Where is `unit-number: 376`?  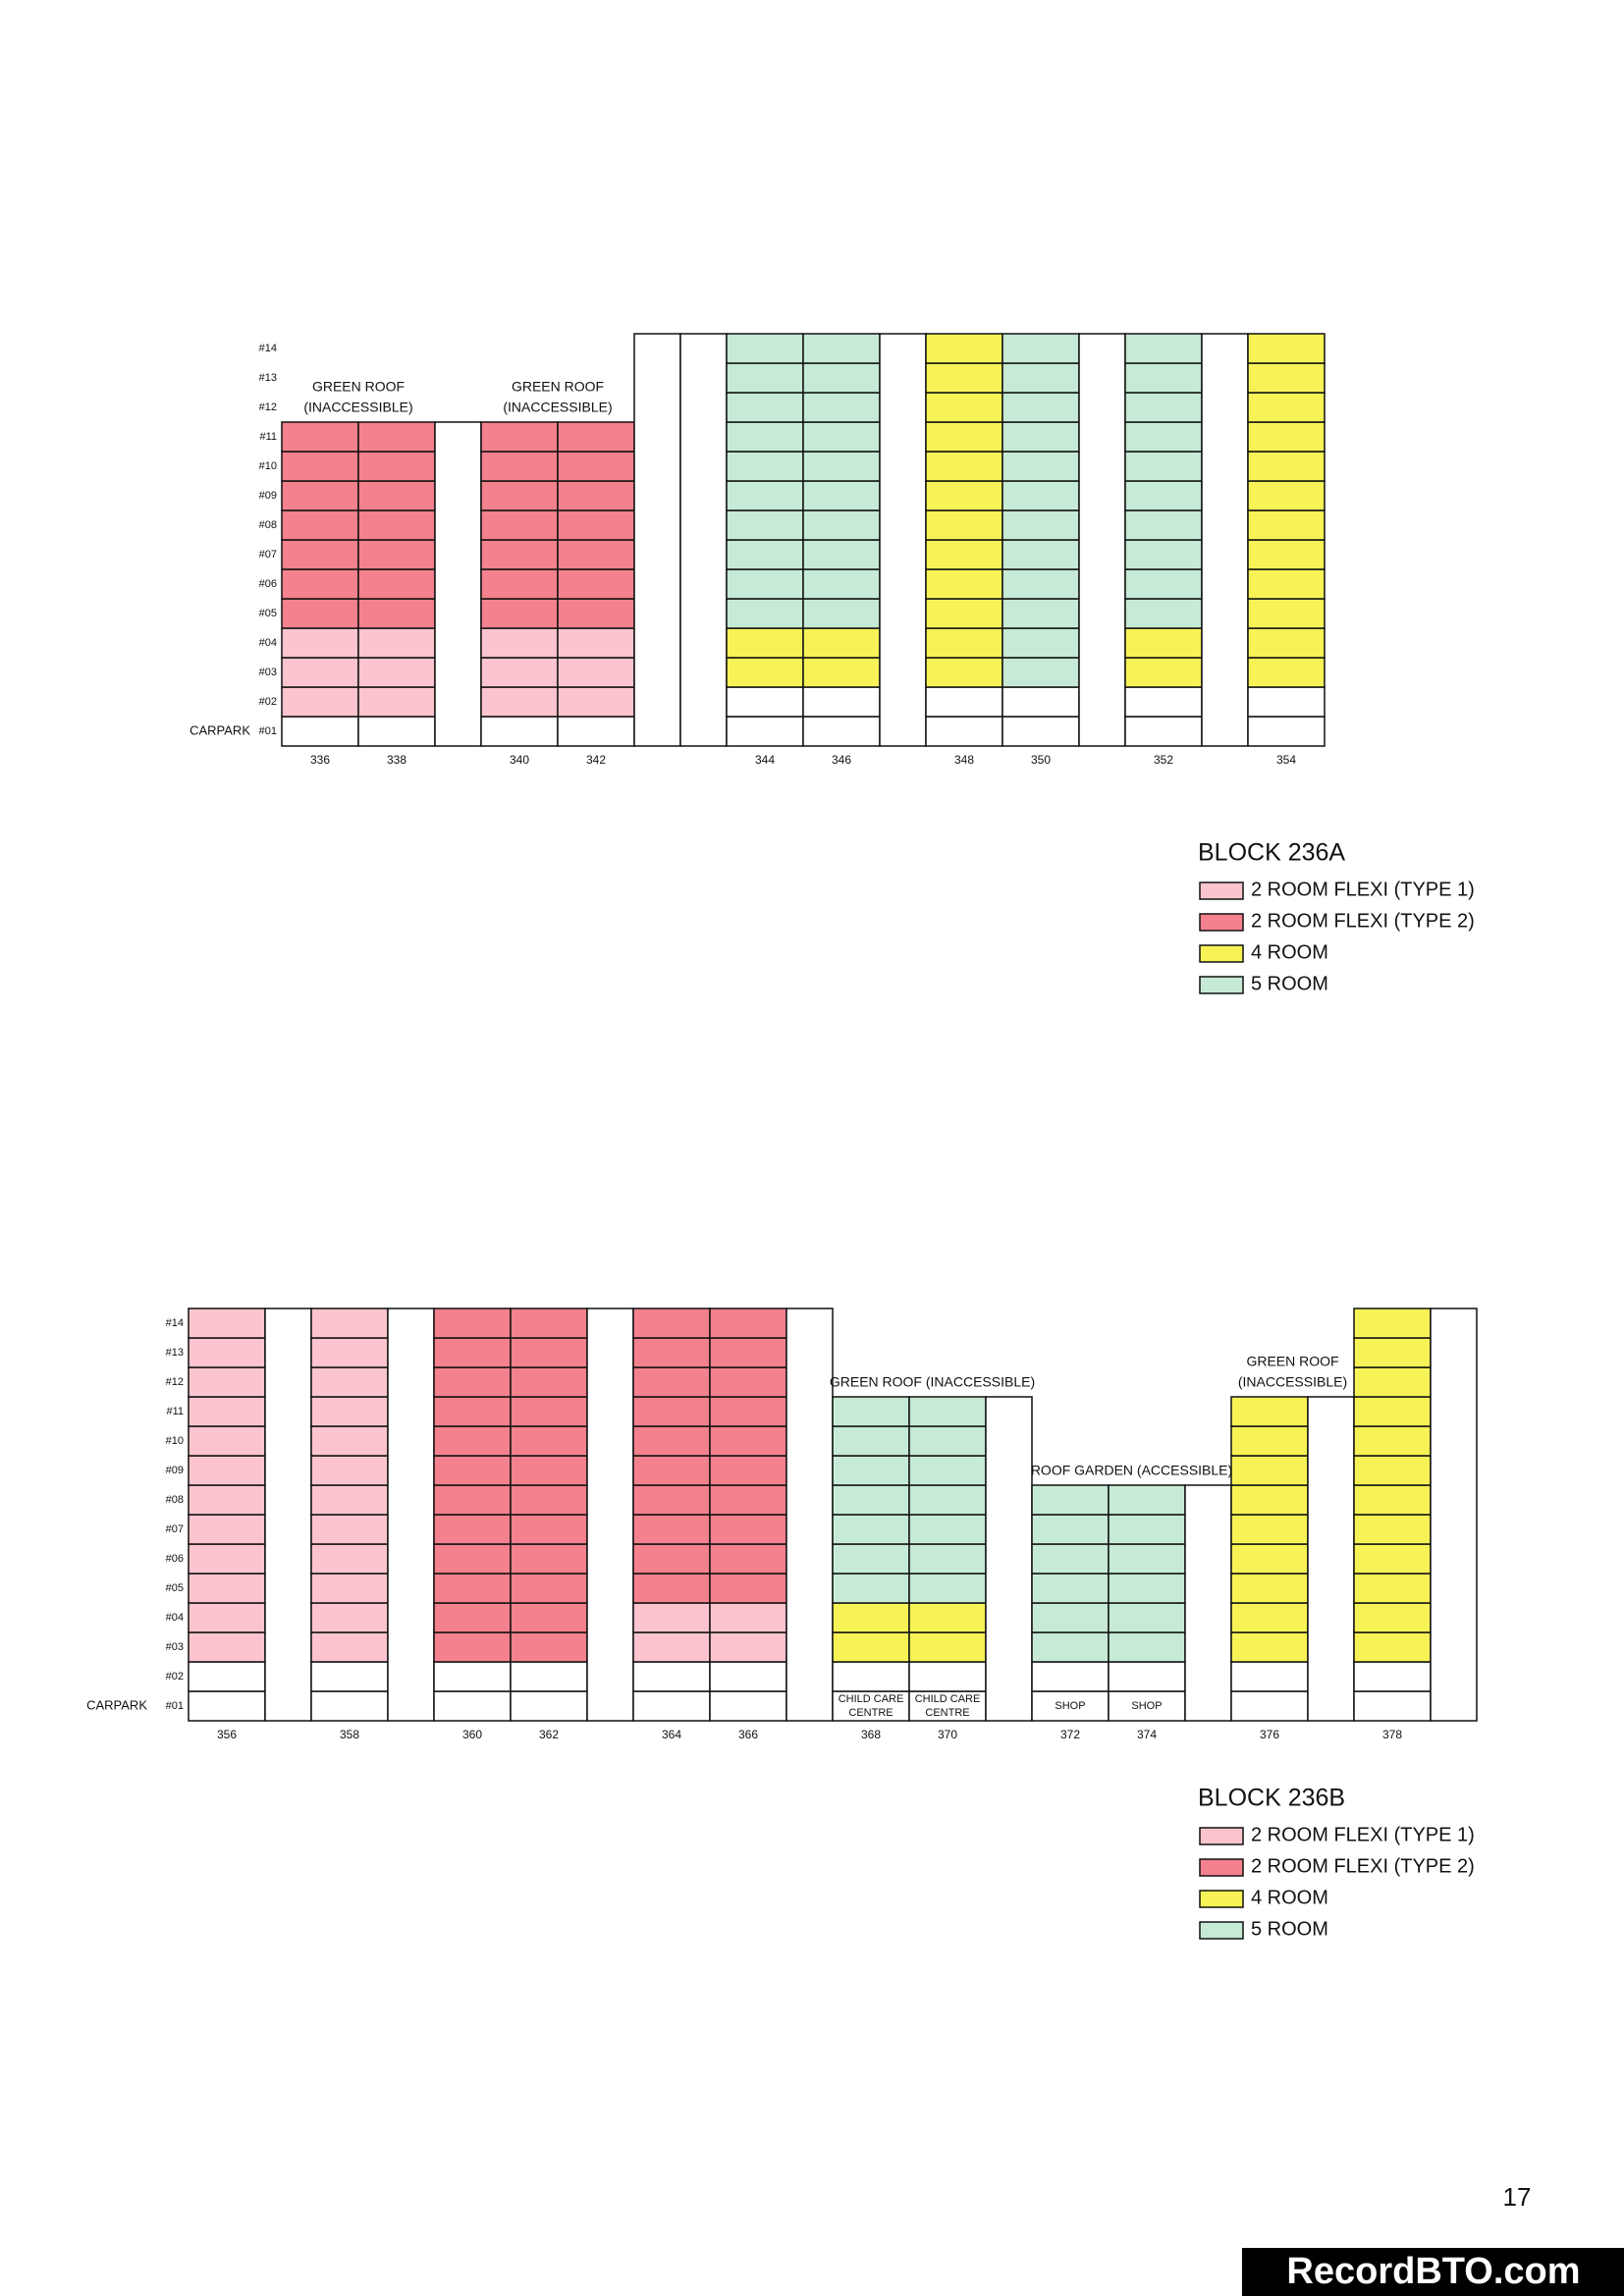 unit-number: 376 is located at coordinates (1269, 1734).